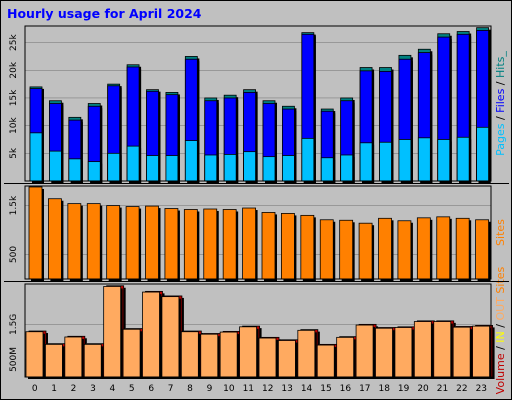 Image resolution: width=512 pixels, height=401 pixels. What do you see at coordinates (500, 336) in the screenshot?
I see `legend-item: IN` at bounding box center [500, 336].